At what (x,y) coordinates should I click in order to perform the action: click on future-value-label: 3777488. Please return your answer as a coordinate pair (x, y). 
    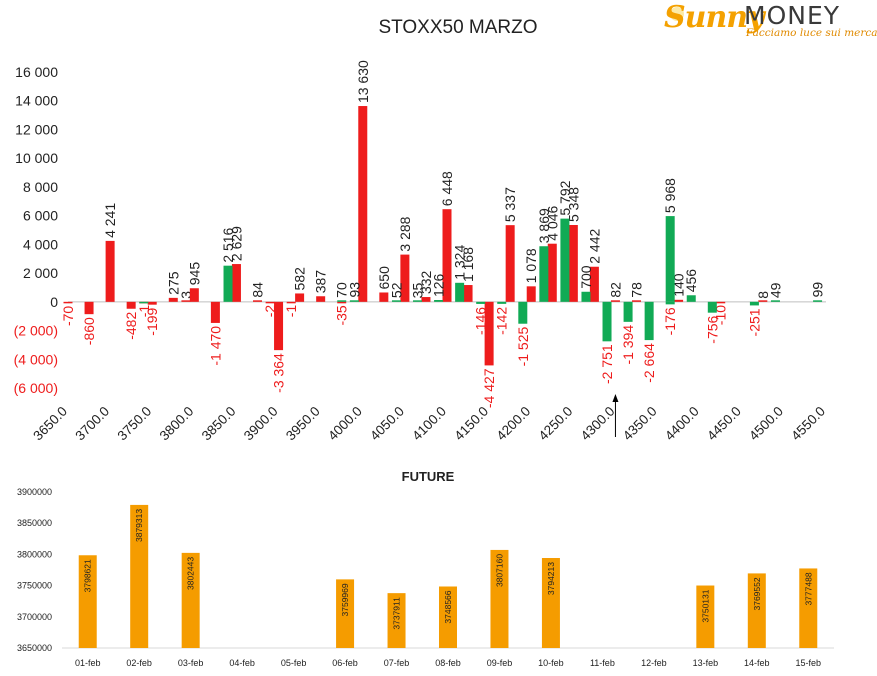
    Looking at the image, I should click on (808, 588).